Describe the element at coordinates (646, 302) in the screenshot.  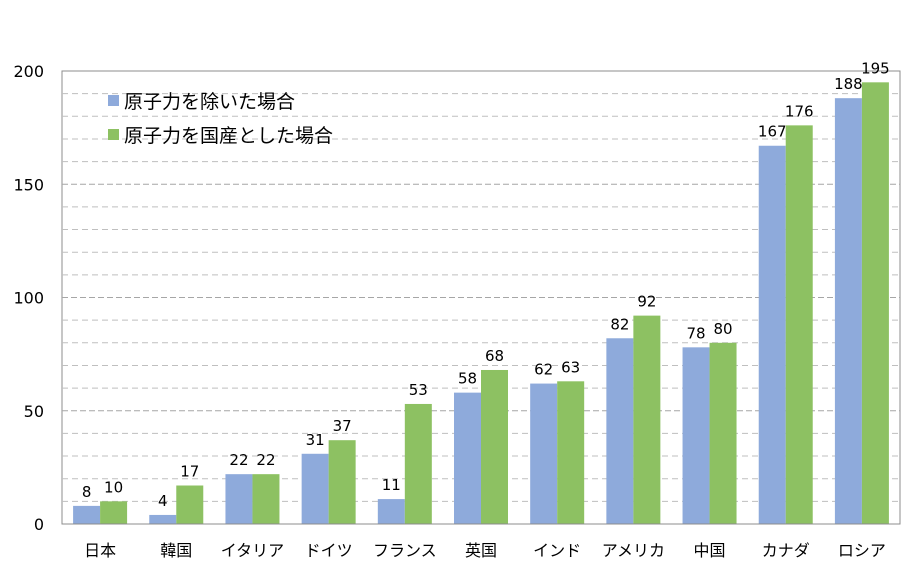
I see `bar-value-label: 92` at that location.